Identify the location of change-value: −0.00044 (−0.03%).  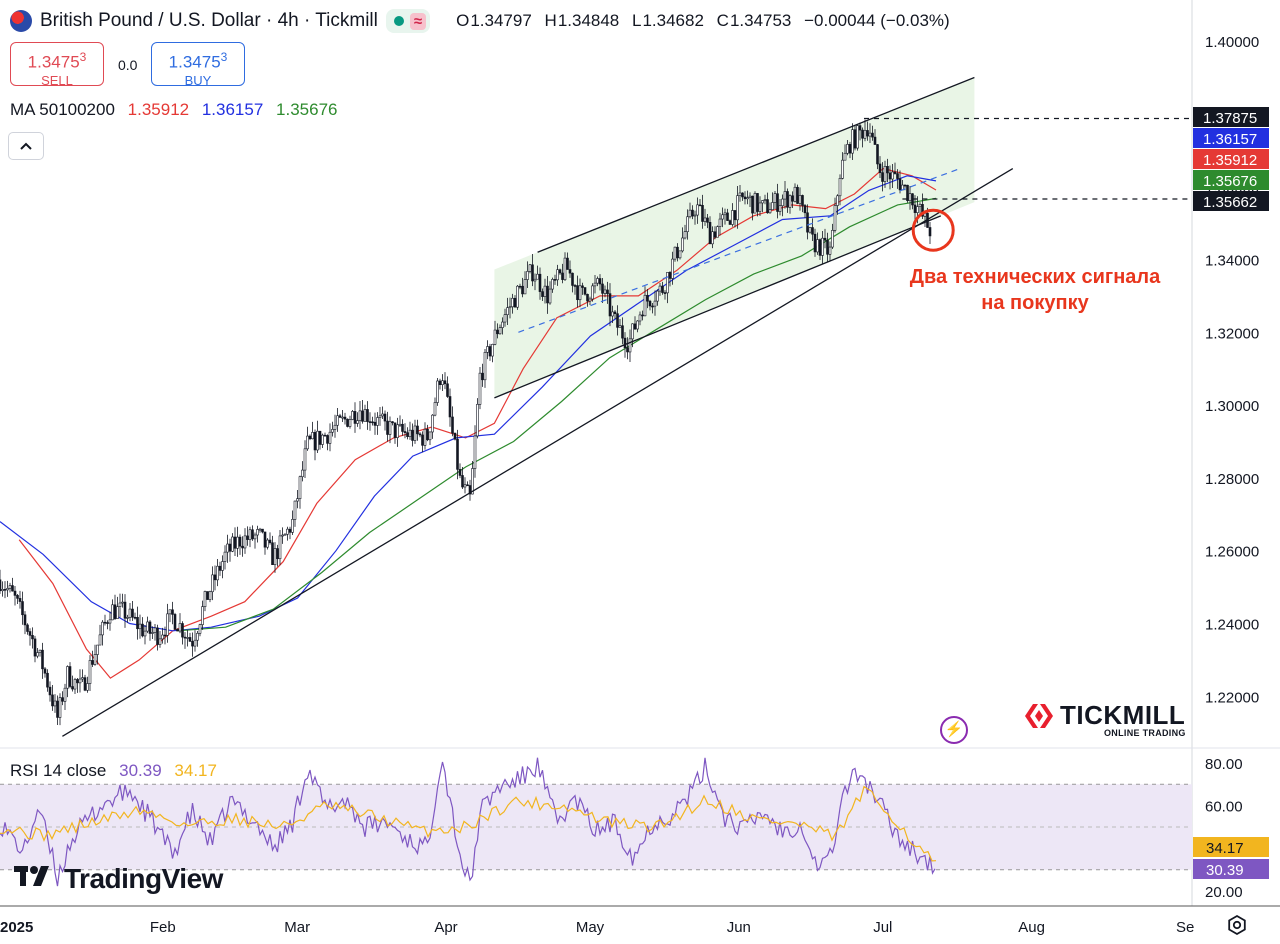
(877, 20).